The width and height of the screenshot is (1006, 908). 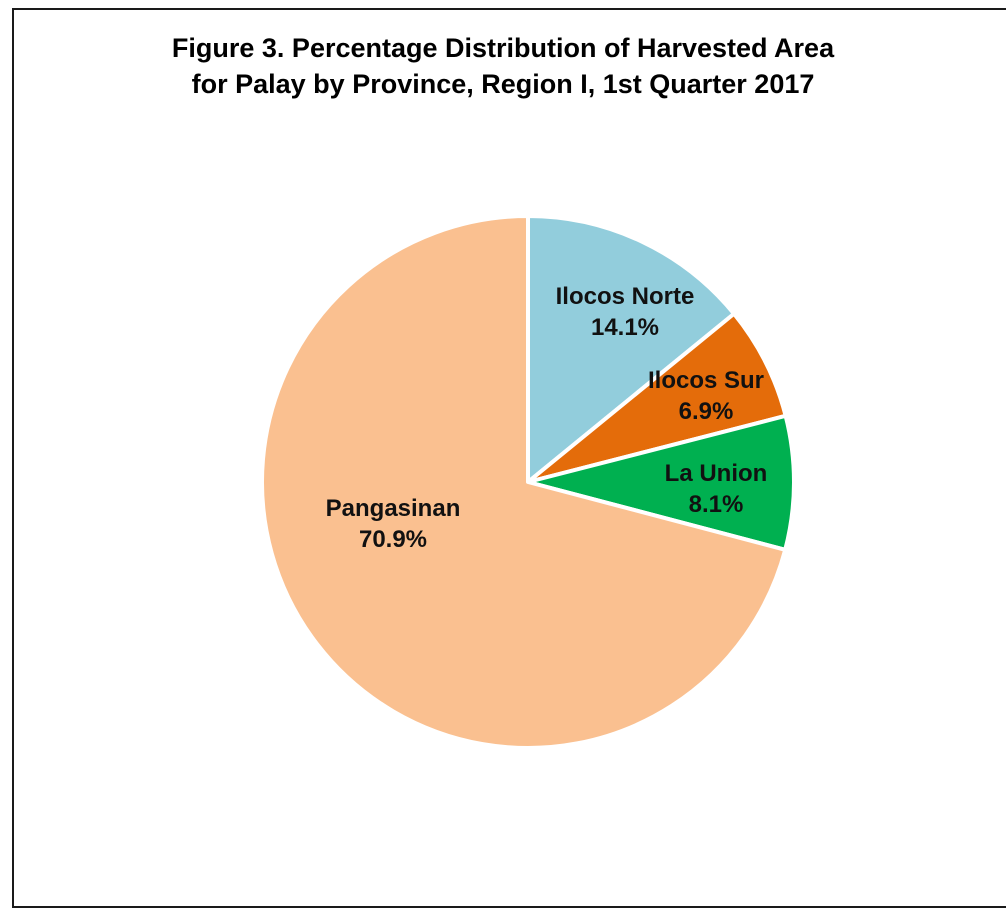 What do you see at coordinates (661, 482) in the screenshot?
I see `pie-slice-la-union` at bounding box center [661, 482].